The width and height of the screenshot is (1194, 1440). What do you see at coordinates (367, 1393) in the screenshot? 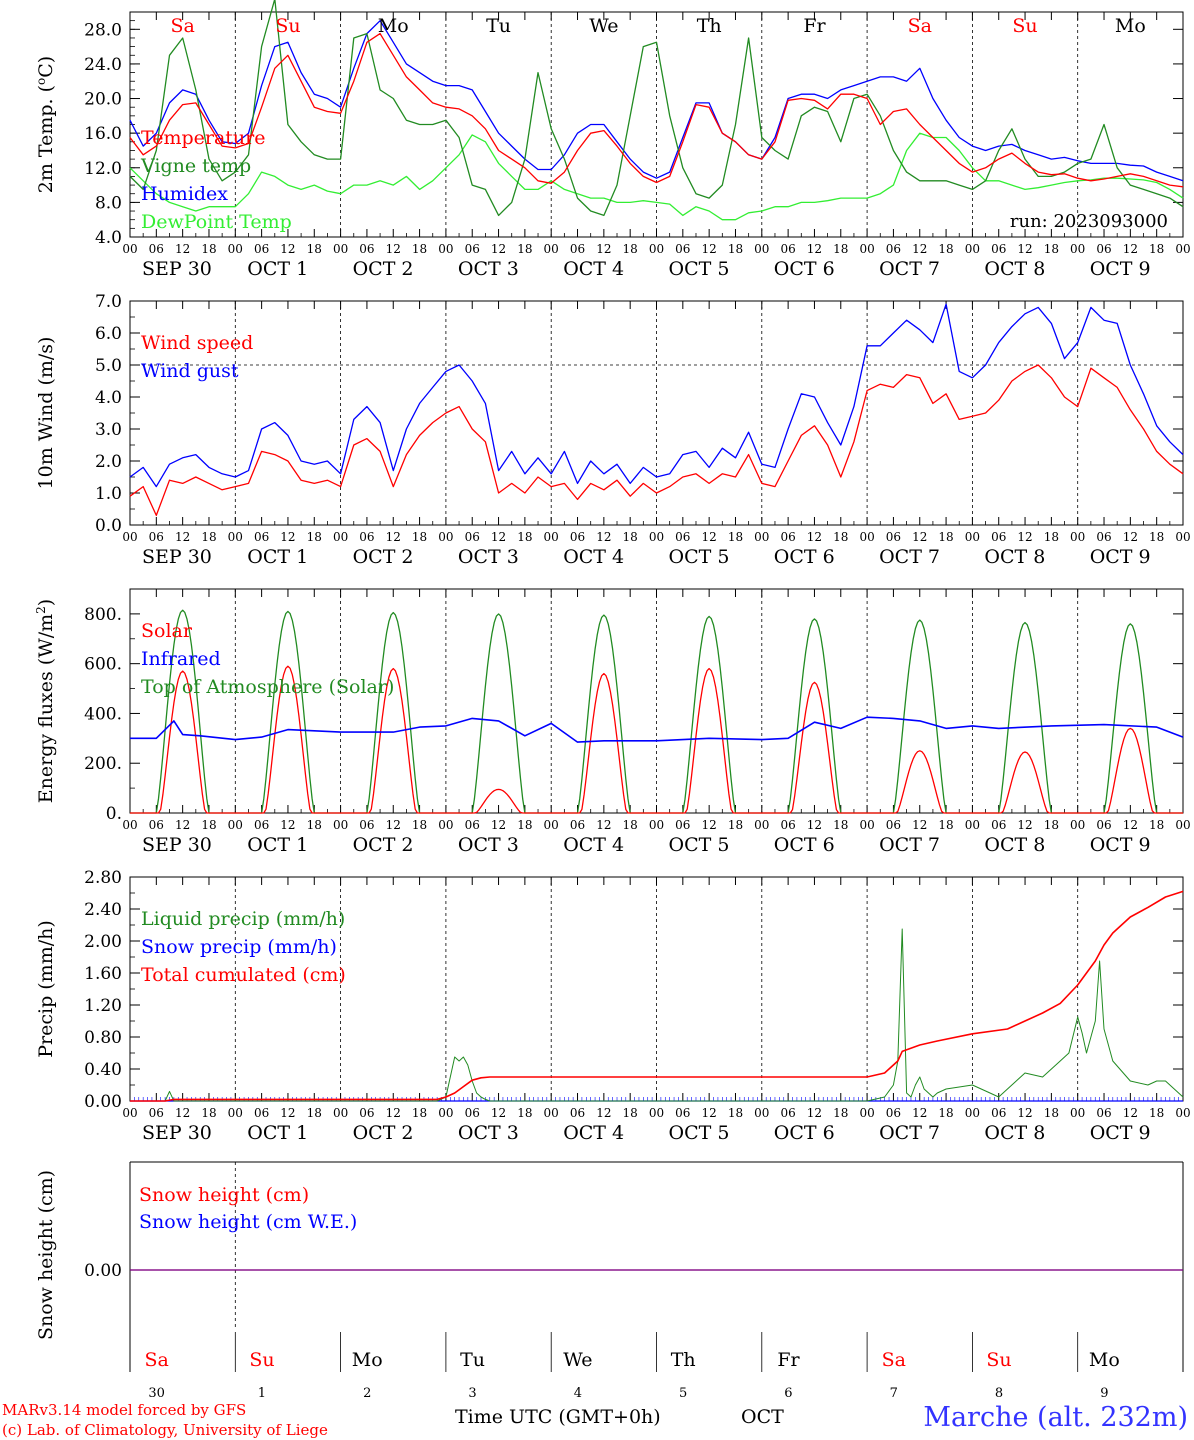
I see `day-number-label: 2` at bounding box center [367, 1393].